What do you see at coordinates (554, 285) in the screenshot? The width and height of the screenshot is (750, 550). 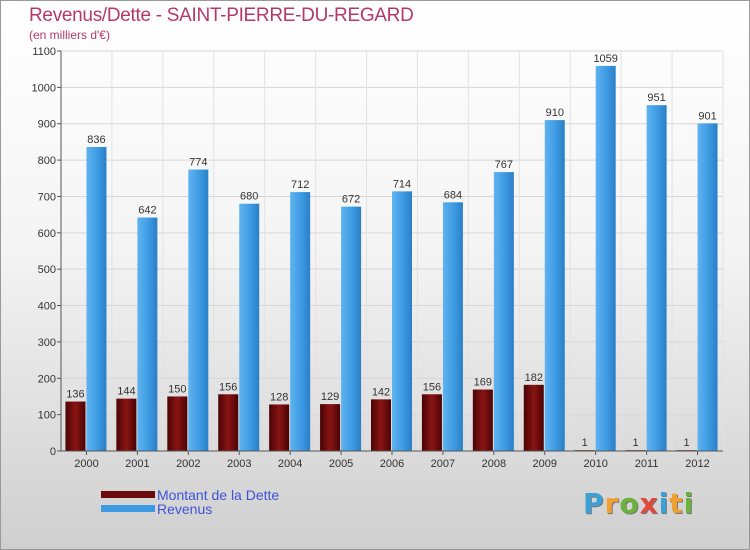 I see `bar-revenus-2009` at bounding box center [554, 285].